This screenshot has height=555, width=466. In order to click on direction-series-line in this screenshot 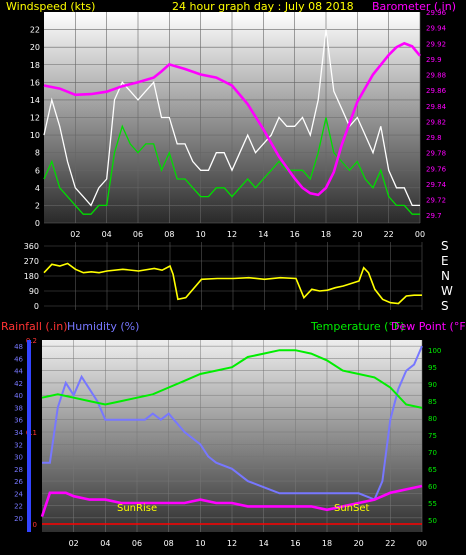, I will do `click(232, 283)`.